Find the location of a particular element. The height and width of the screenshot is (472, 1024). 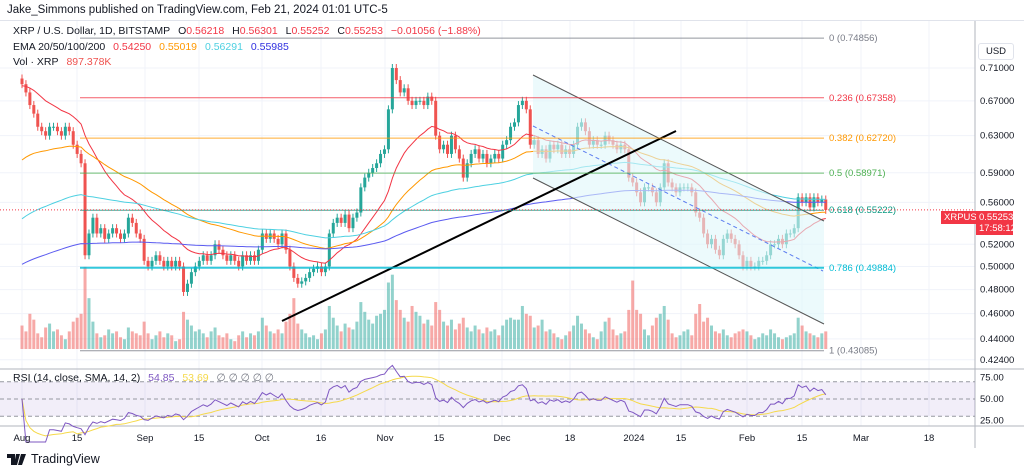

high-label: H is located at coordinates (236, 31).